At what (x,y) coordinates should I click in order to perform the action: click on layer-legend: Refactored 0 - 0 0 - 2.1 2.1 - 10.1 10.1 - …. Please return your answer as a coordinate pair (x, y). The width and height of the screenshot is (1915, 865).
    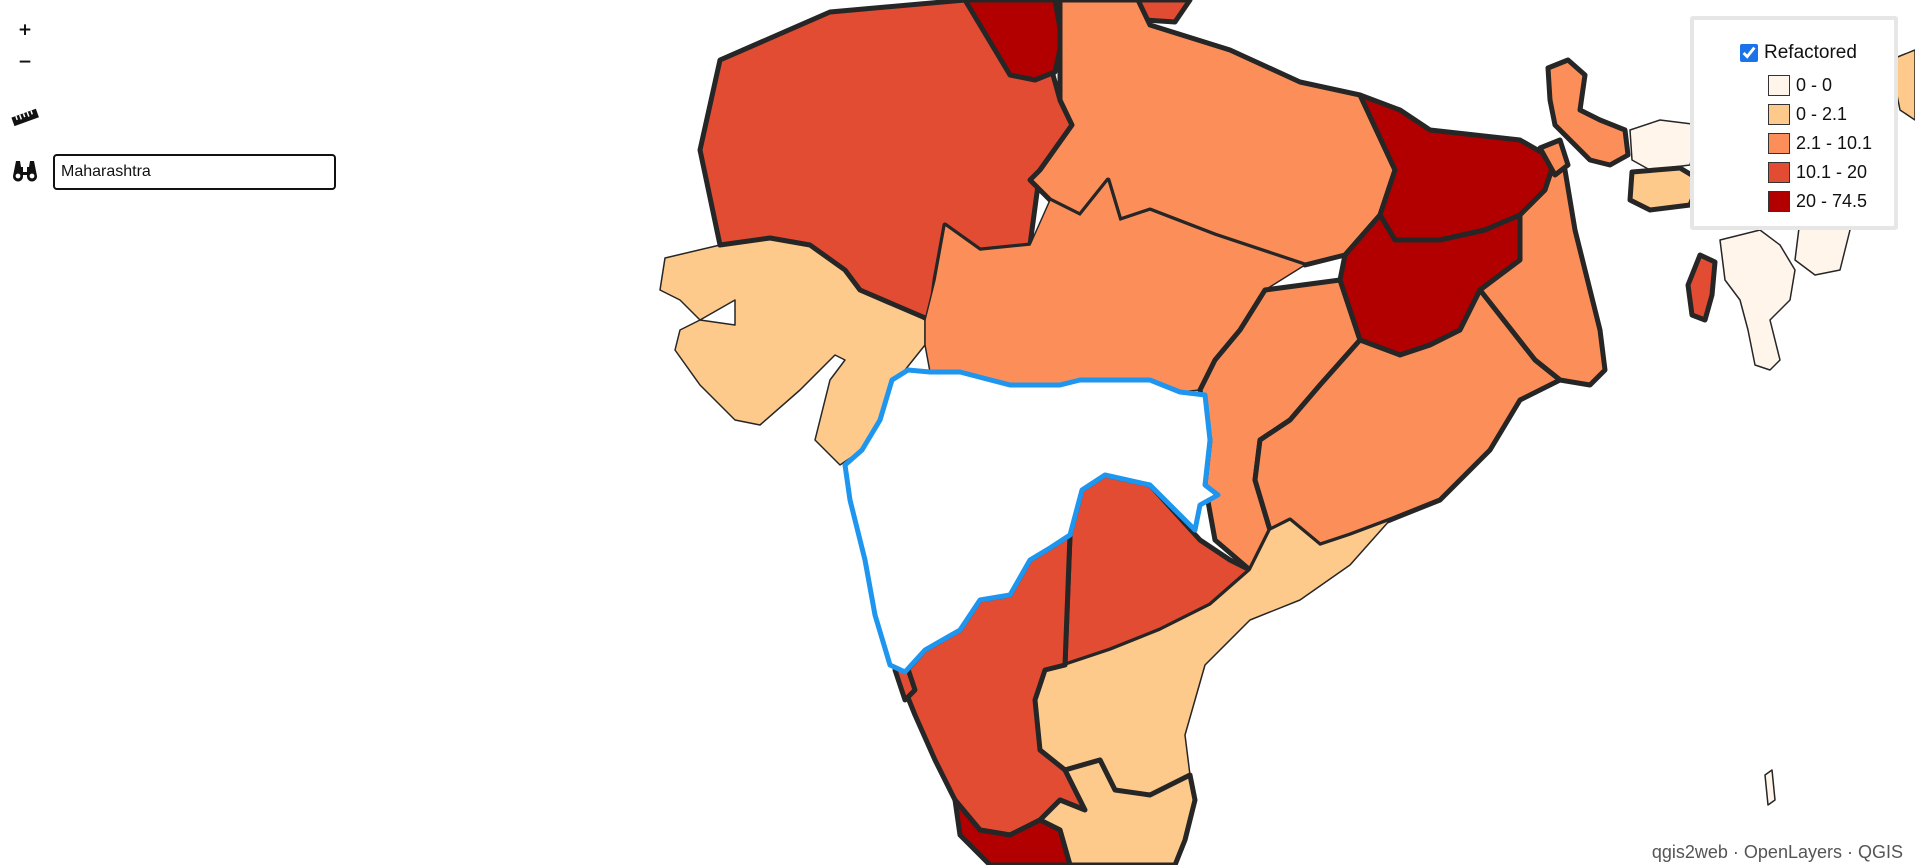
    Looking at the image, I should click on (1794, 123).